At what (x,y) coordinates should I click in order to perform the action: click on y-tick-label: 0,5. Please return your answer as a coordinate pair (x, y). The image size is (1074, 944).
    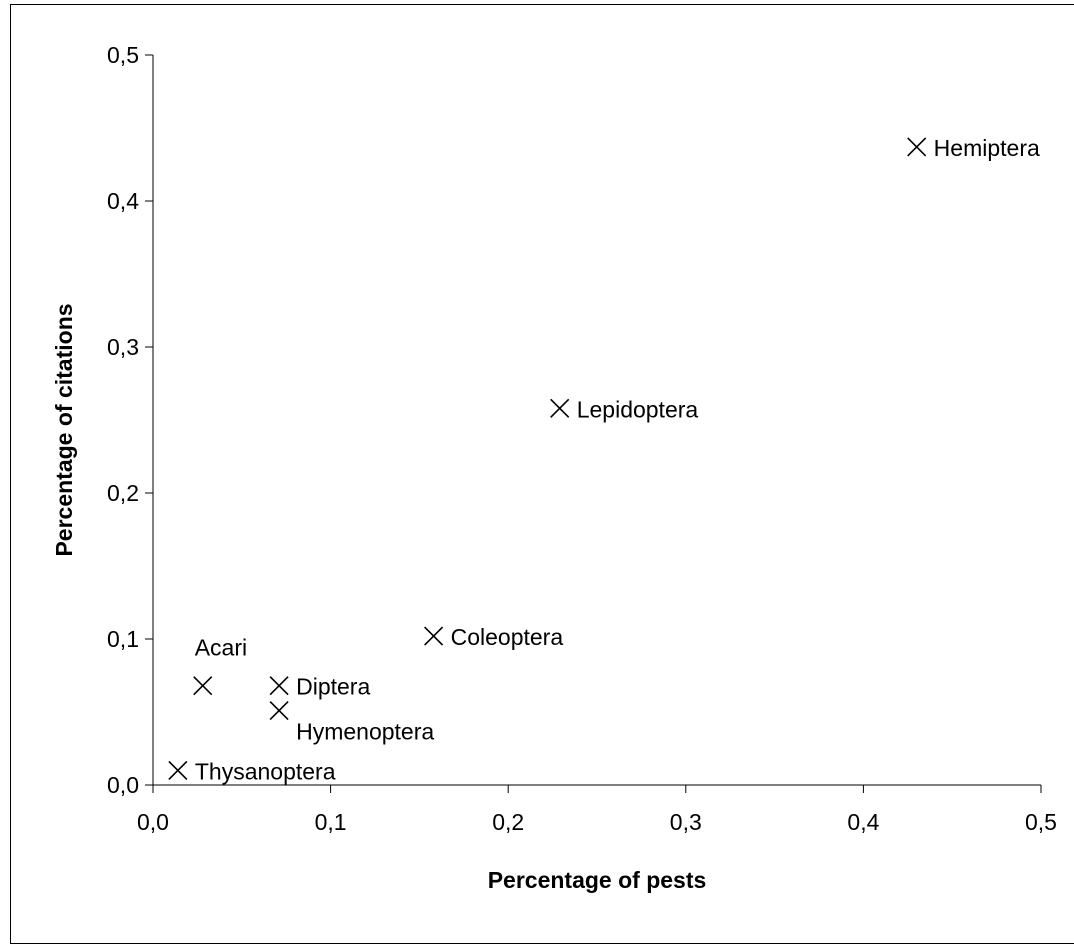
    Looking at the image, I should click on (123, 55).